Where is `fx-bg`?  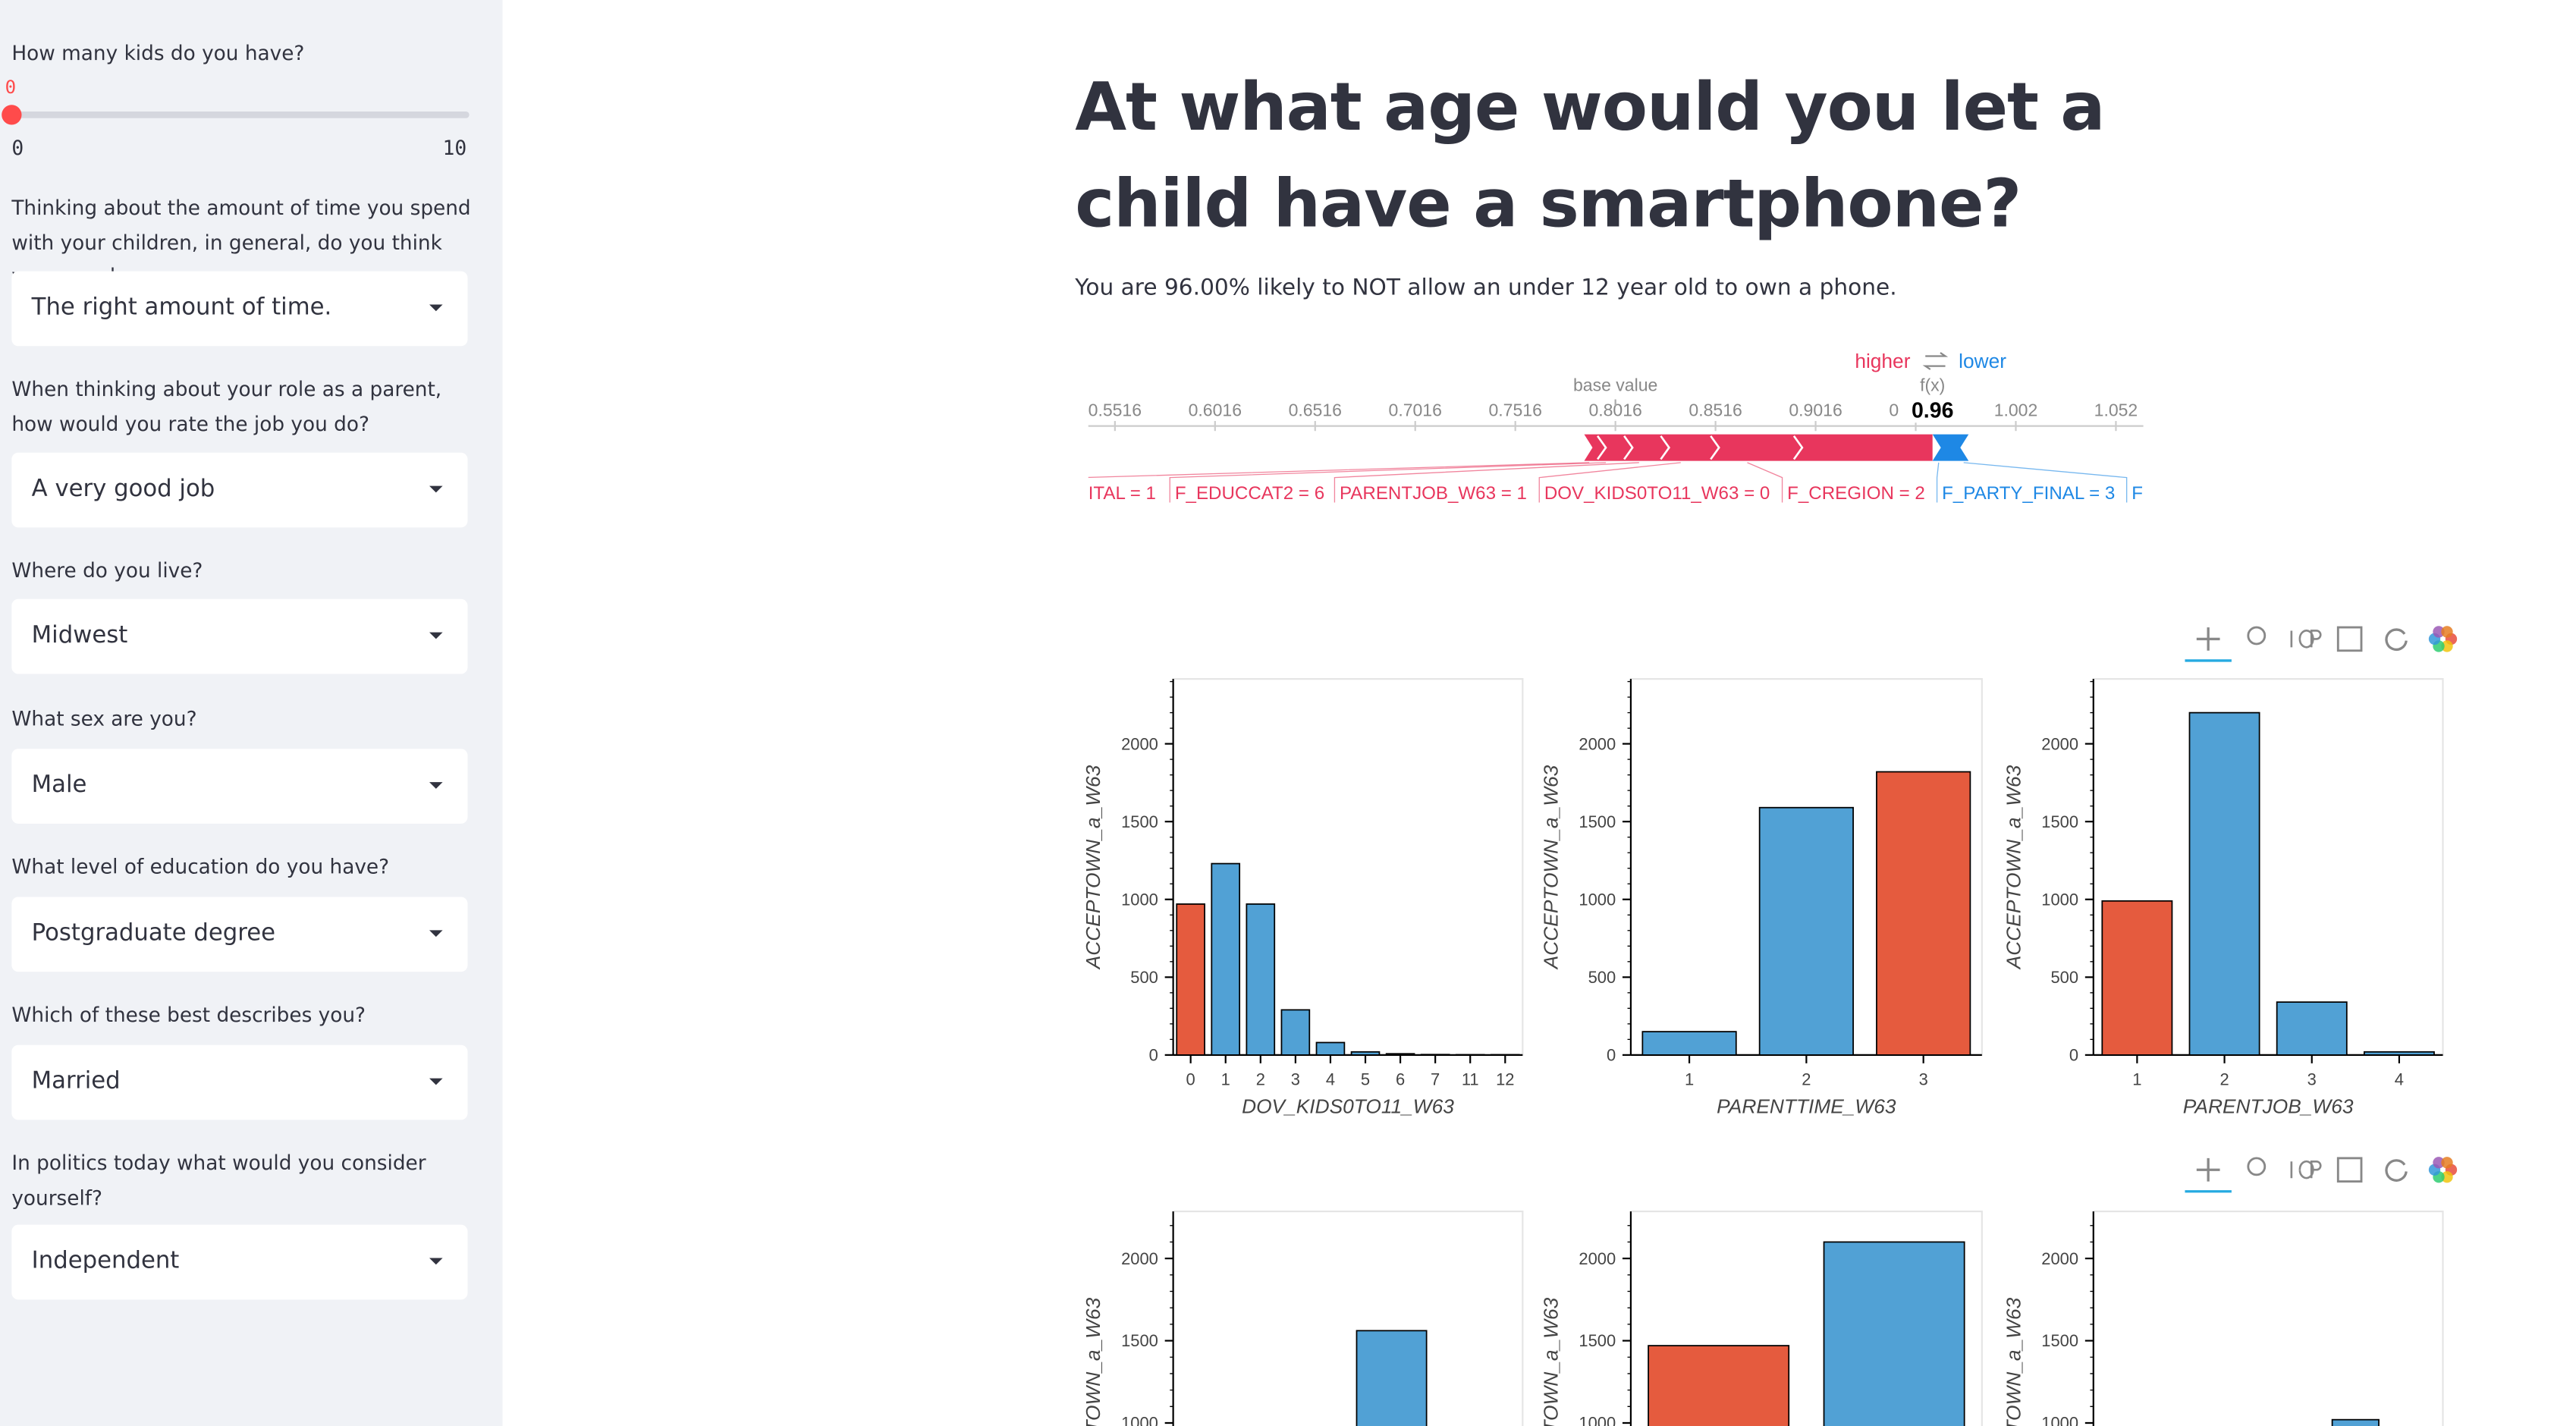 fx-bg is located at coordinates (1932, 409).